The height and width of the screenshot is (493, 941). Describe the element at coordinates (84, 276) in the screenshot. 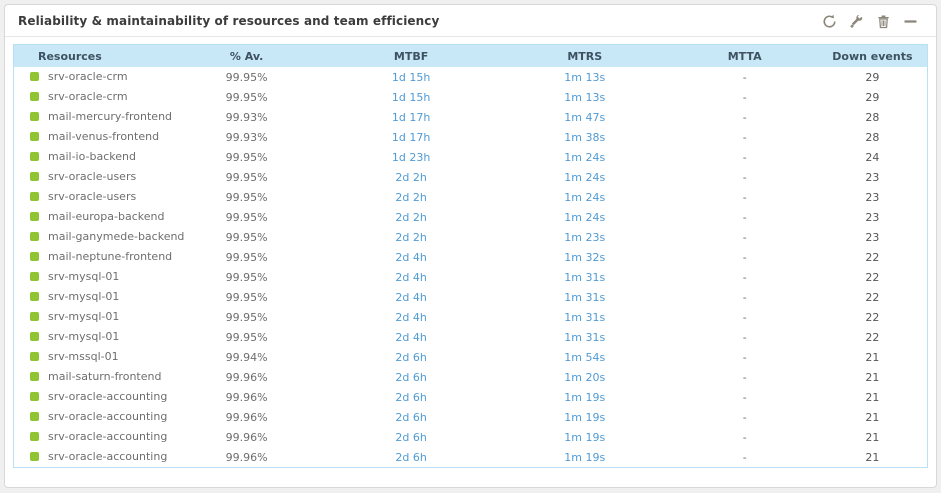

I see `resource-name: srv-mysql-01` at that location.